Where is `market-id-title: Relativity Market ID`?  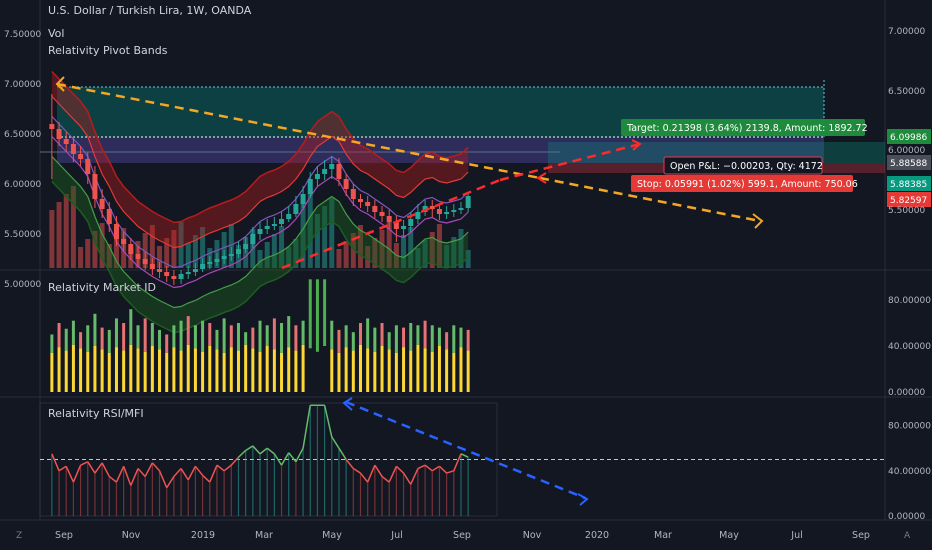 market-id-title: Relativity Market ID is located at coordinates (102, 287).